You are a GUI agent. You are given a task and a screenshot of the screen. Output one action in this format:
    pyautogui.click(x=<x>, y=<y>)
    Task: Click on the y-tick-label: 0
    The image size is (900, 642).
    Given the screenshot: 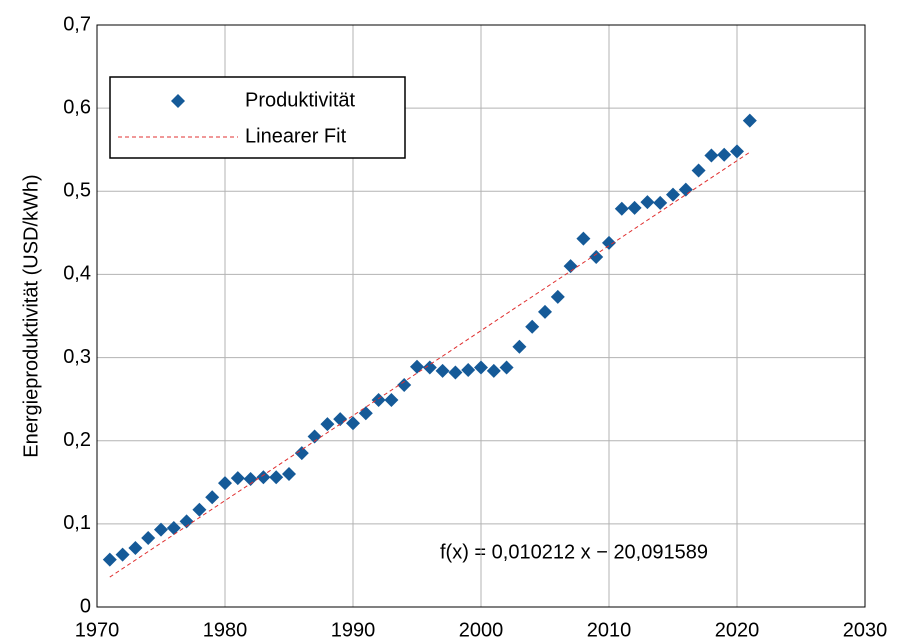 What is the action you would take?
    pyautogui.click(x=85, y=606)
    